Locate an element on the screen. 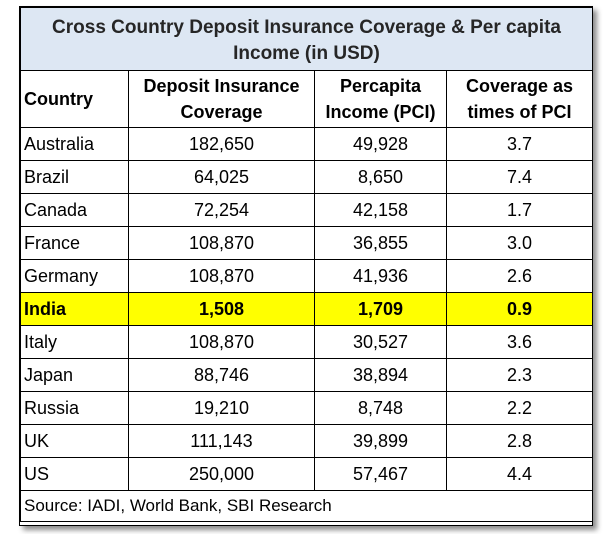 The image size is (612, 534). times-cell: 2.3 is located at coordinates (519, 375).